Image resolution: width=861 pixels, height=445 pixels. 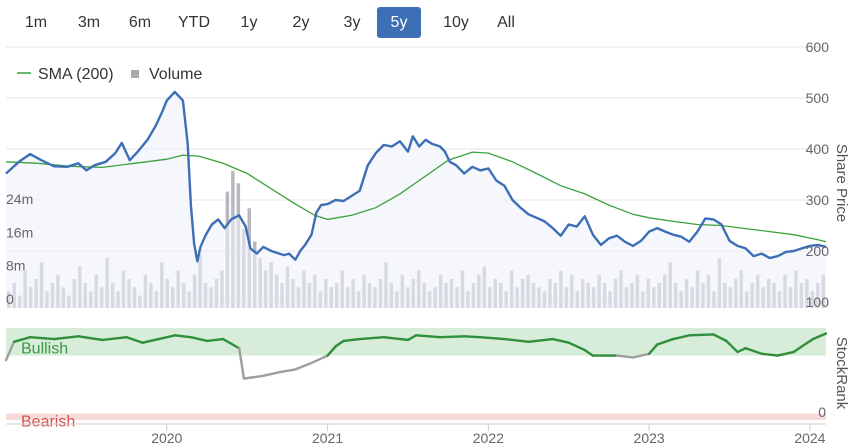 I want to click on x-tick-label: 2022, so click(x=488, y=437).